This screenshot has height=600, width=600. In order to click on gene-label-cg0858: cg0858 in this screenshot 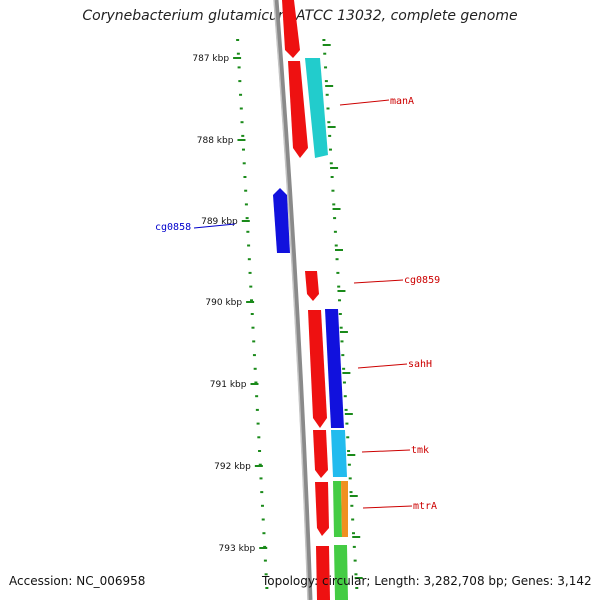, I will do `click(173, 227)`.